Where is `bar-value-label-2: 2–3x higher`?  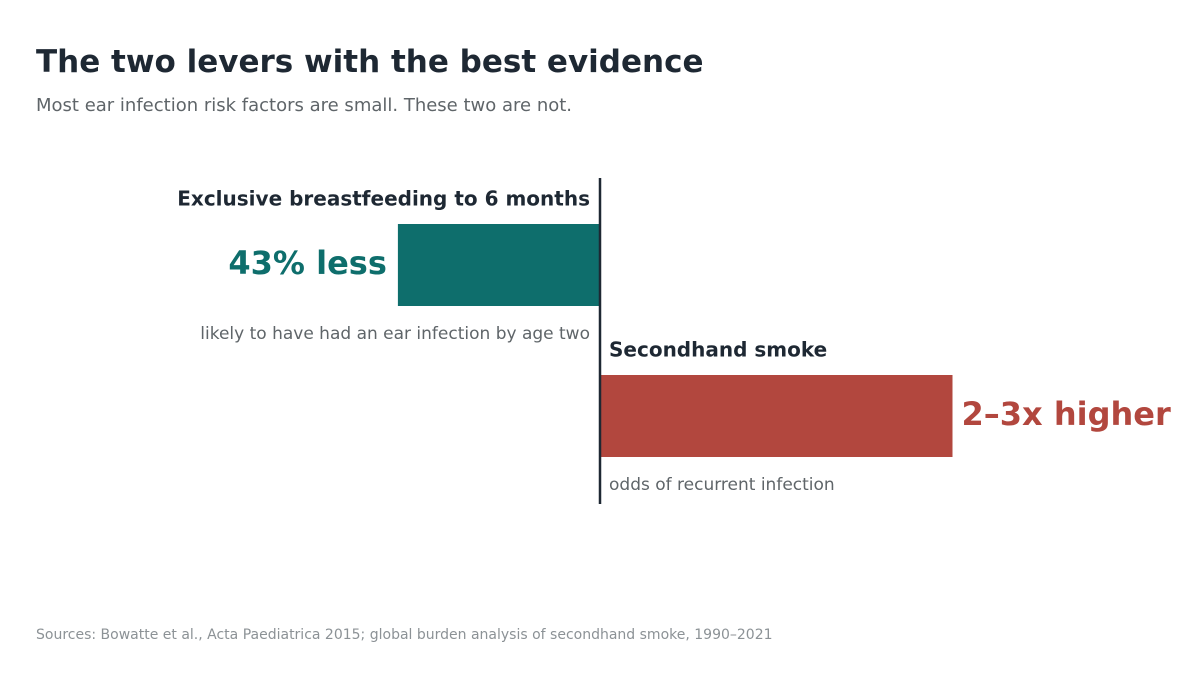
bar-value-label-2: 2–3x higher is located at coordinates (1066, 414).